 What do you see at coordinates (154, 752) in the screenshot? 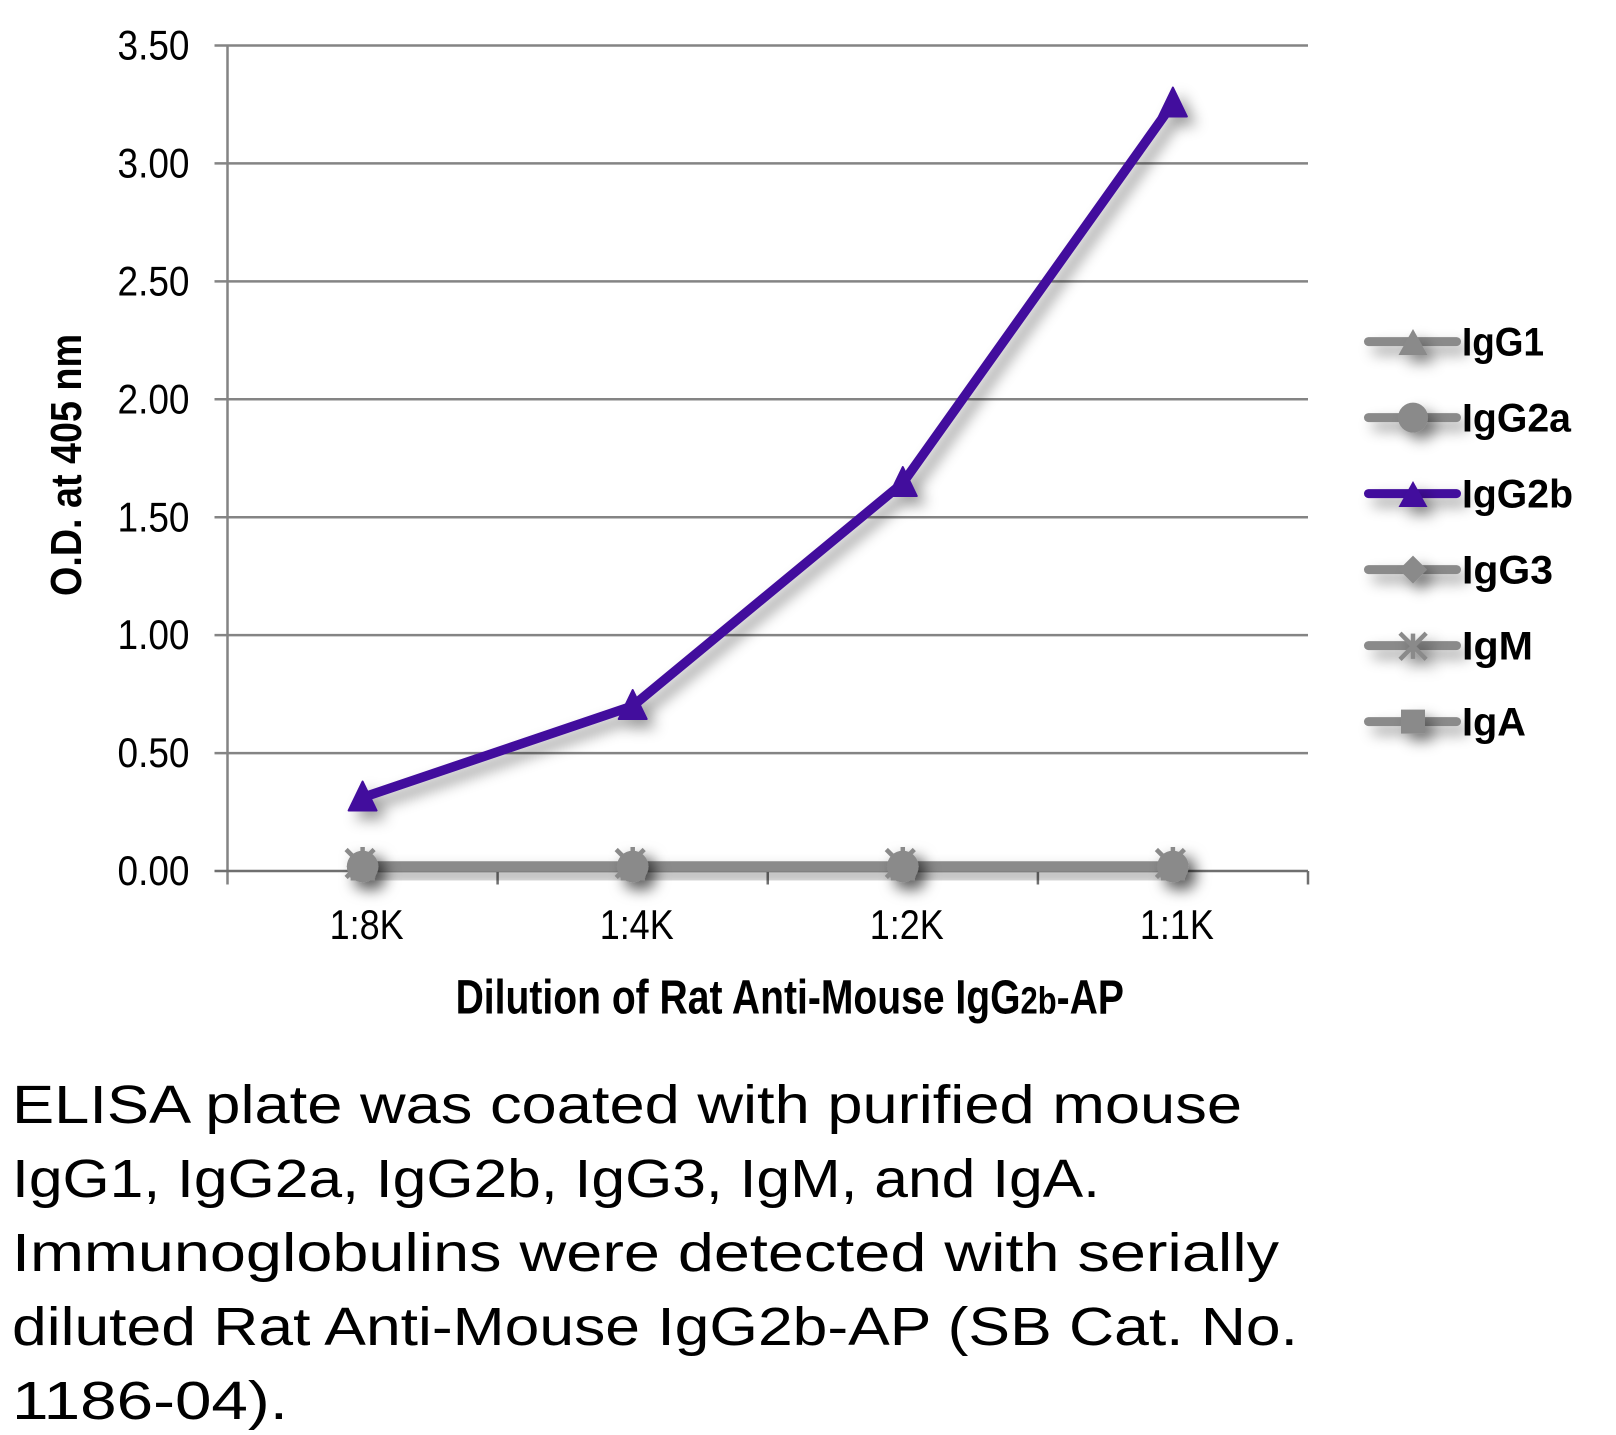
I see `svg-text: 0.50` at bounding box center [154, 752].